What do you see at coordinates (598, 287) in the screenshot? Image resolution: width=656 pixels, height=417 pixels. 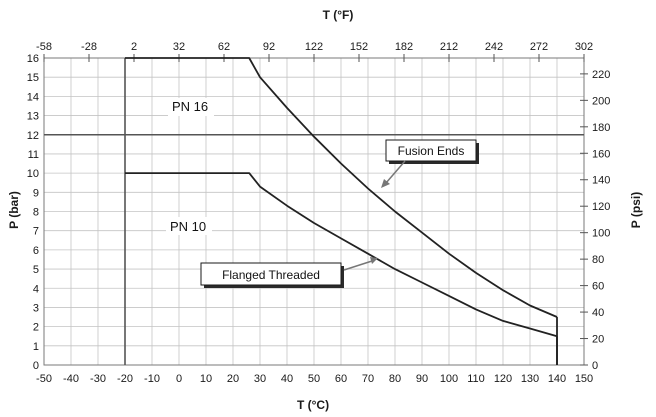 I see `right-tick-label: 60` at bounding box center [598, 287].